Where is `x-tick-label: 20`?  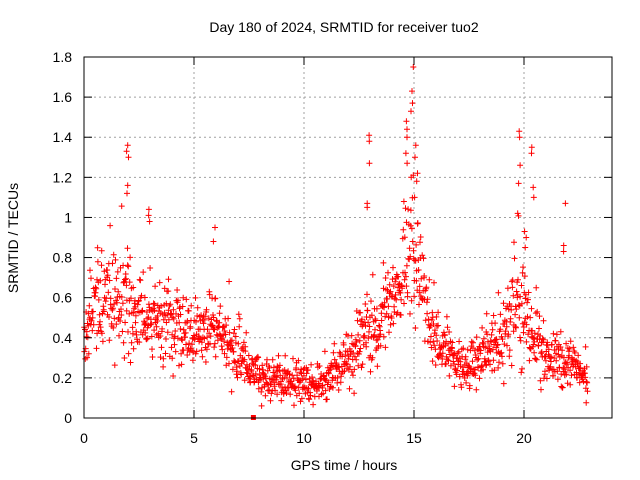 x-tick-label: 20 is located at coordinates (524, 438).